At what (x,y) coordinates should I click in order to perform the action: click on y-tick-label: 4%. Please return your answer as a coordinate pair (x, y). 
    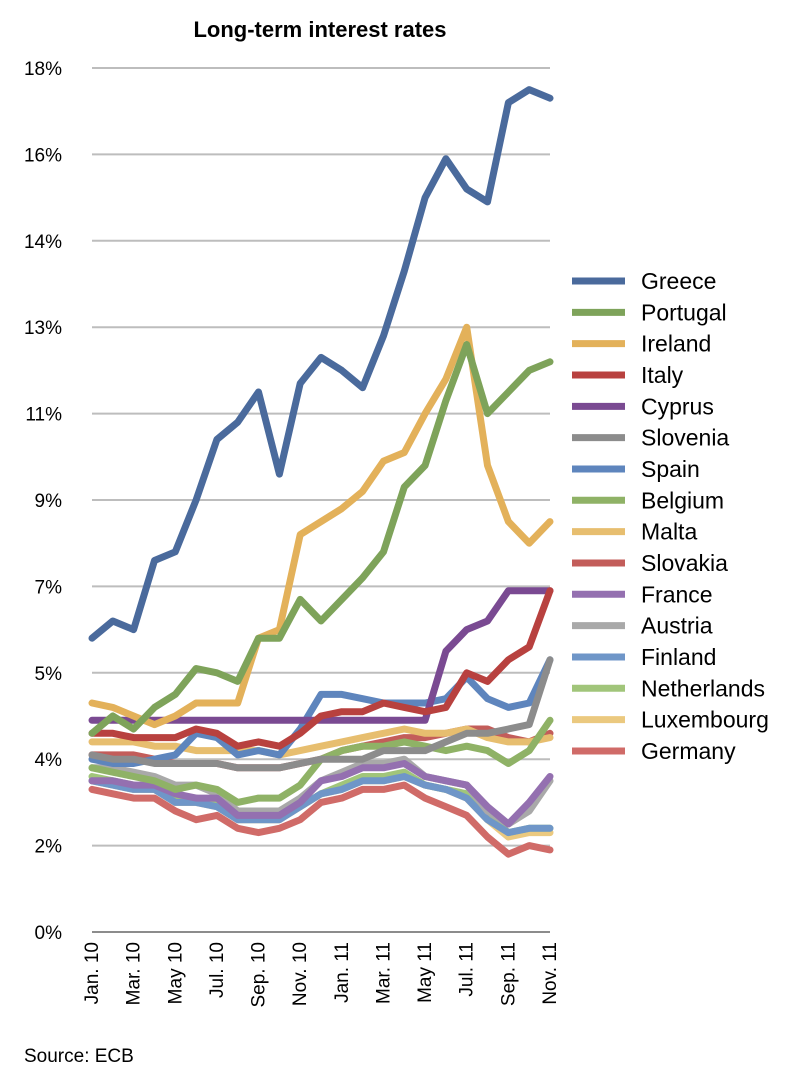
    Looking at the image, I should click on (49, 760).